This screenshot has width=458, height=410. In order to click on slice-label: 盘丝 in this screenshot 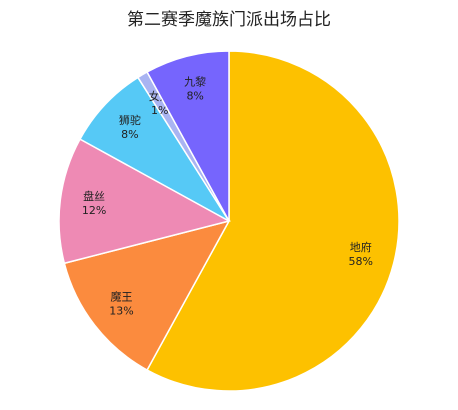, I will do `click(94, 196)`.